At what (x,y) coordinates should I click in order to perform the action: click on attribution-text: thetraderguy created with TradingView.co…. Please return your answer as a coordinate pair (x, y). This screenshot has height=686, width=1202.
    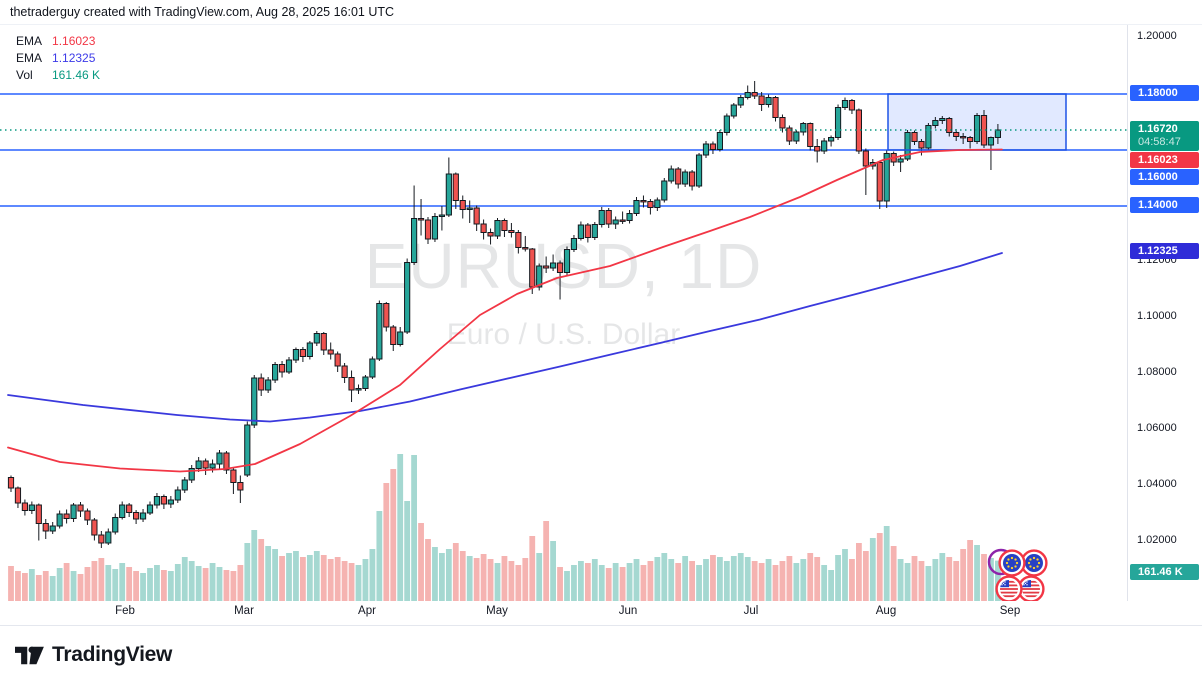
    Looking at the image, I should click on (202, 12).